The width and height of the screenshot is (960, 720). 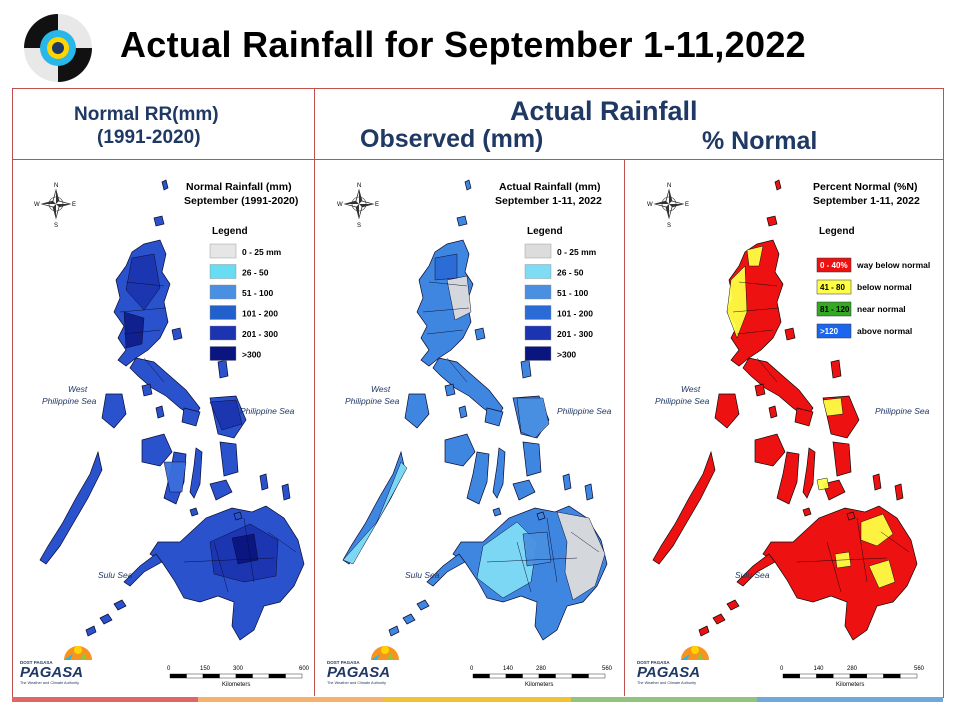 I want to click on legend-range: 81 - 120, so click(x=835, y=309).